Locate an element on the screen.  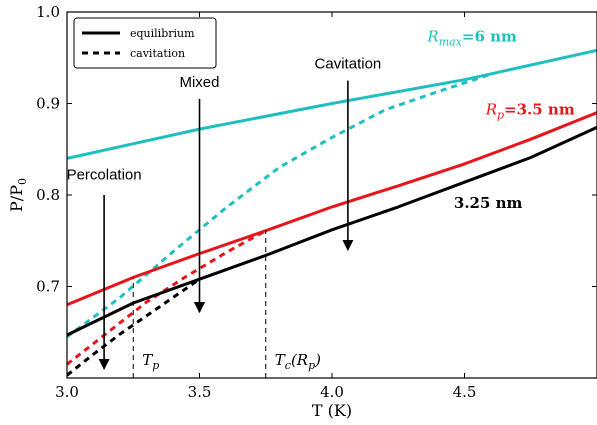
x-axis-label: T (K) is located at coordinates (332, 410).